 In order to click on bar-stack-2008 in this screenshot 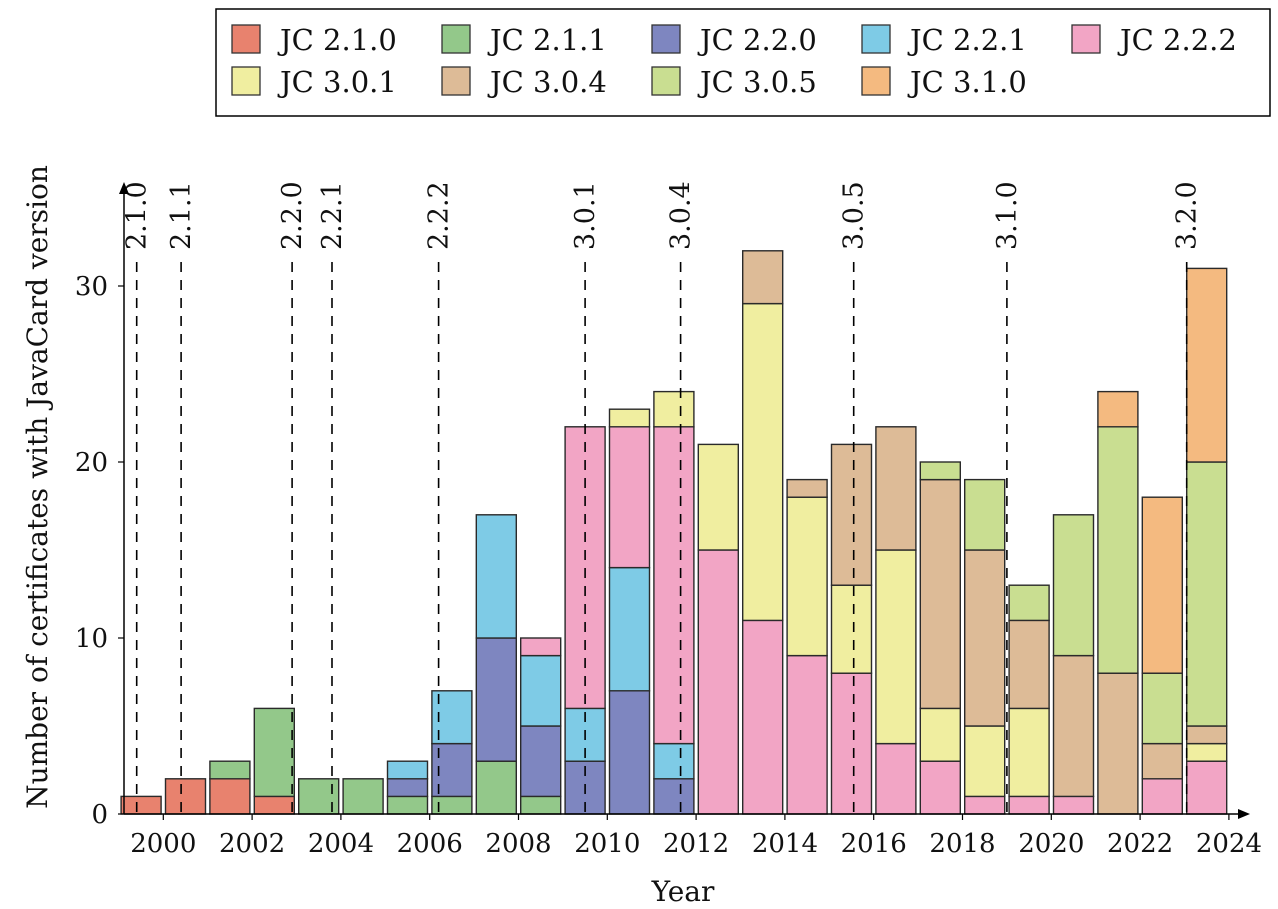, I will do `click(541, 726)`.